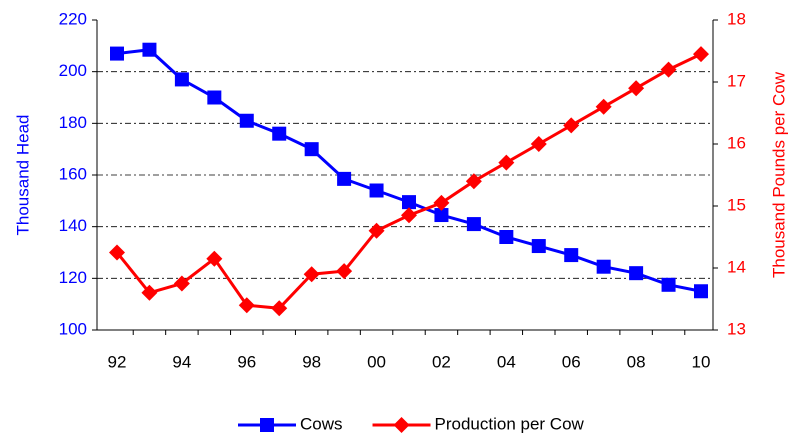 This screenshot has height=438, width=804. Describe the element at coordinates (73, 70) in the screenshot. I see `y-tick-label: 200` at that location.